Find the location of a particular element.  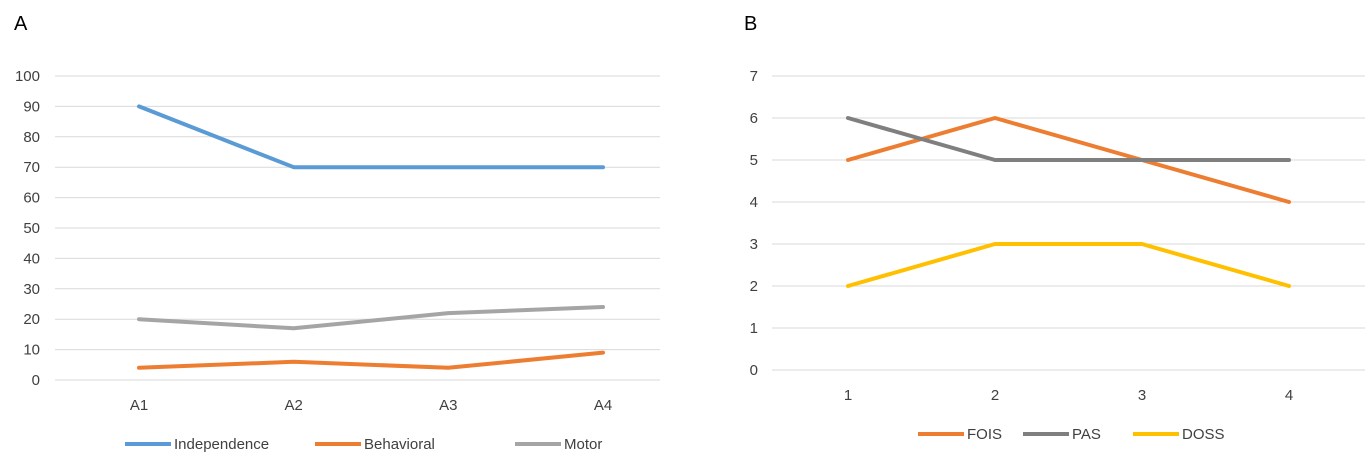

x-tick-label: 3 is located at coordinates (1142, 395).